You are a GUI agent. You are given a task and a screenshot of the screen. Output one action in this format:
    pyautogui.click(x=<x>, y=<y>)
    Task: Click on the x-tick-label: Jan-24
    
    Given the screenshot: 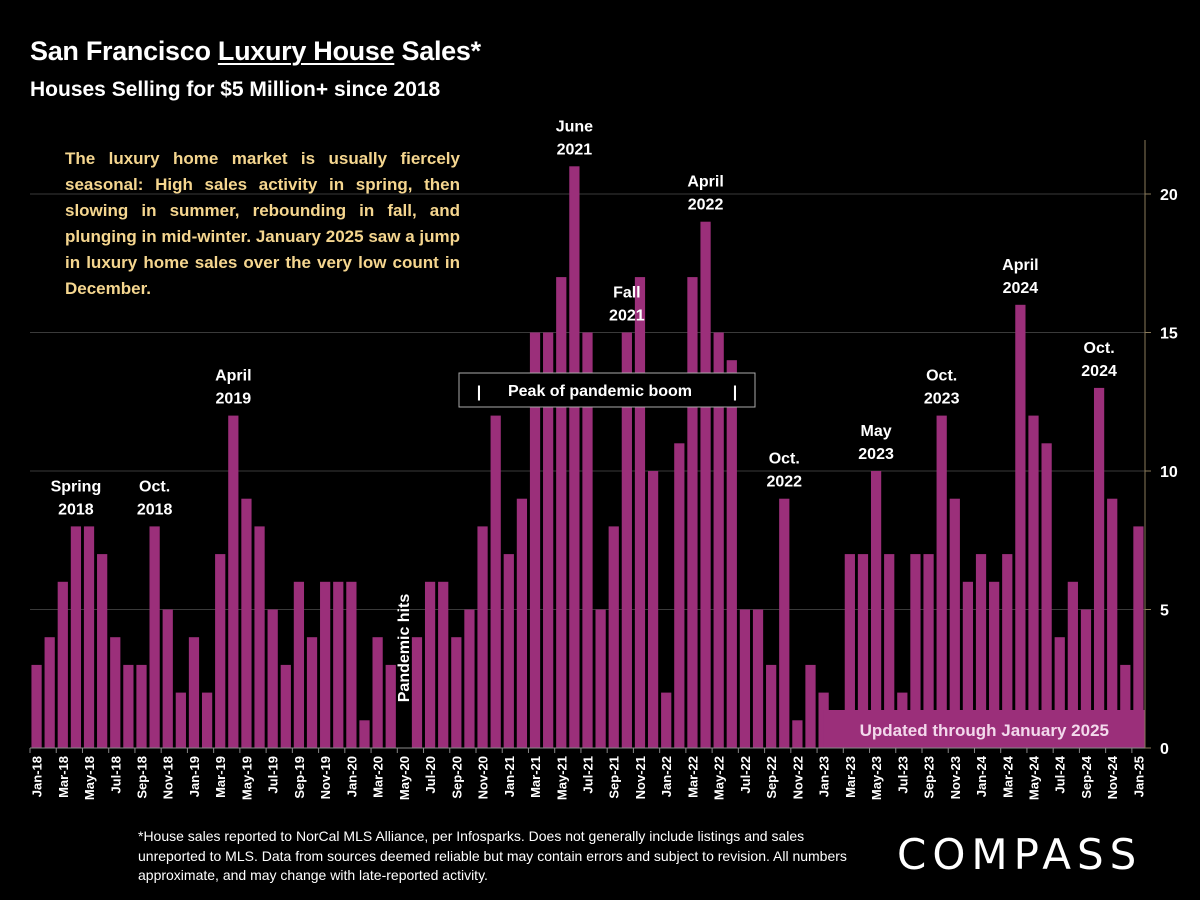 What is the action you would take?
    pyautogui.click(x=981, y=776)
    